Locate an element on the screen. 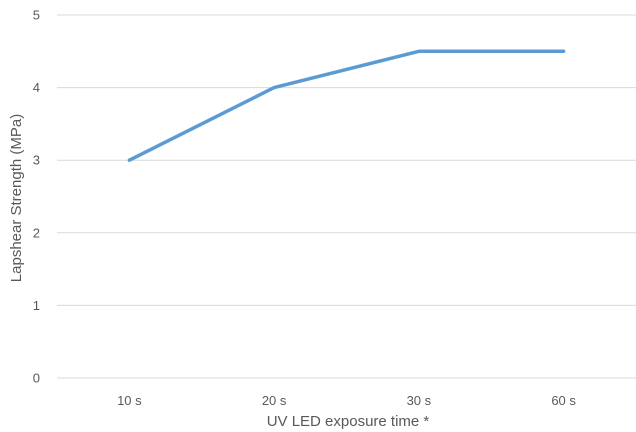 The image size is (636, 432). x-axis-title: UV LED exposure time * is located at coordinates (348, 421).